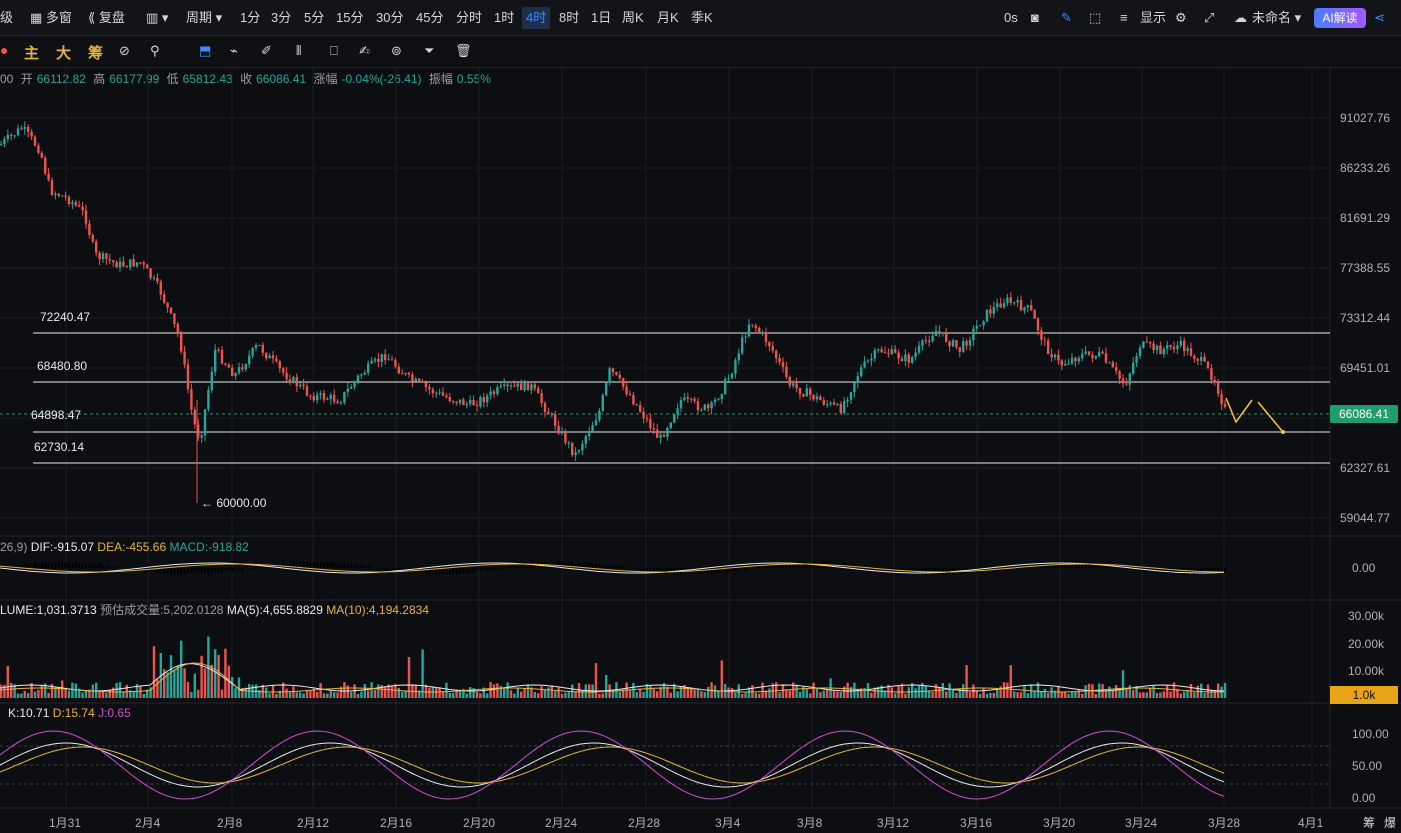  I want to click on tf-4h: 4时, so click(536, 18).